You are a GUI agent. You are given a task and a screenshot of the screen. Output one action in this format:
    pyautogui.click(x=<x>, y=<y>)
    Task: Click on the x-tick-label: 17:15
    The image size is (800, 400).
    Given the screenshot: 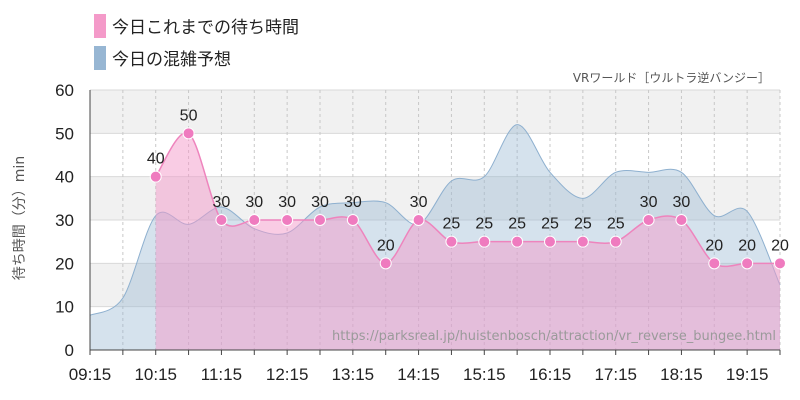 What is the action you would take?
    pyautogui.click(x=615, y=374)
    